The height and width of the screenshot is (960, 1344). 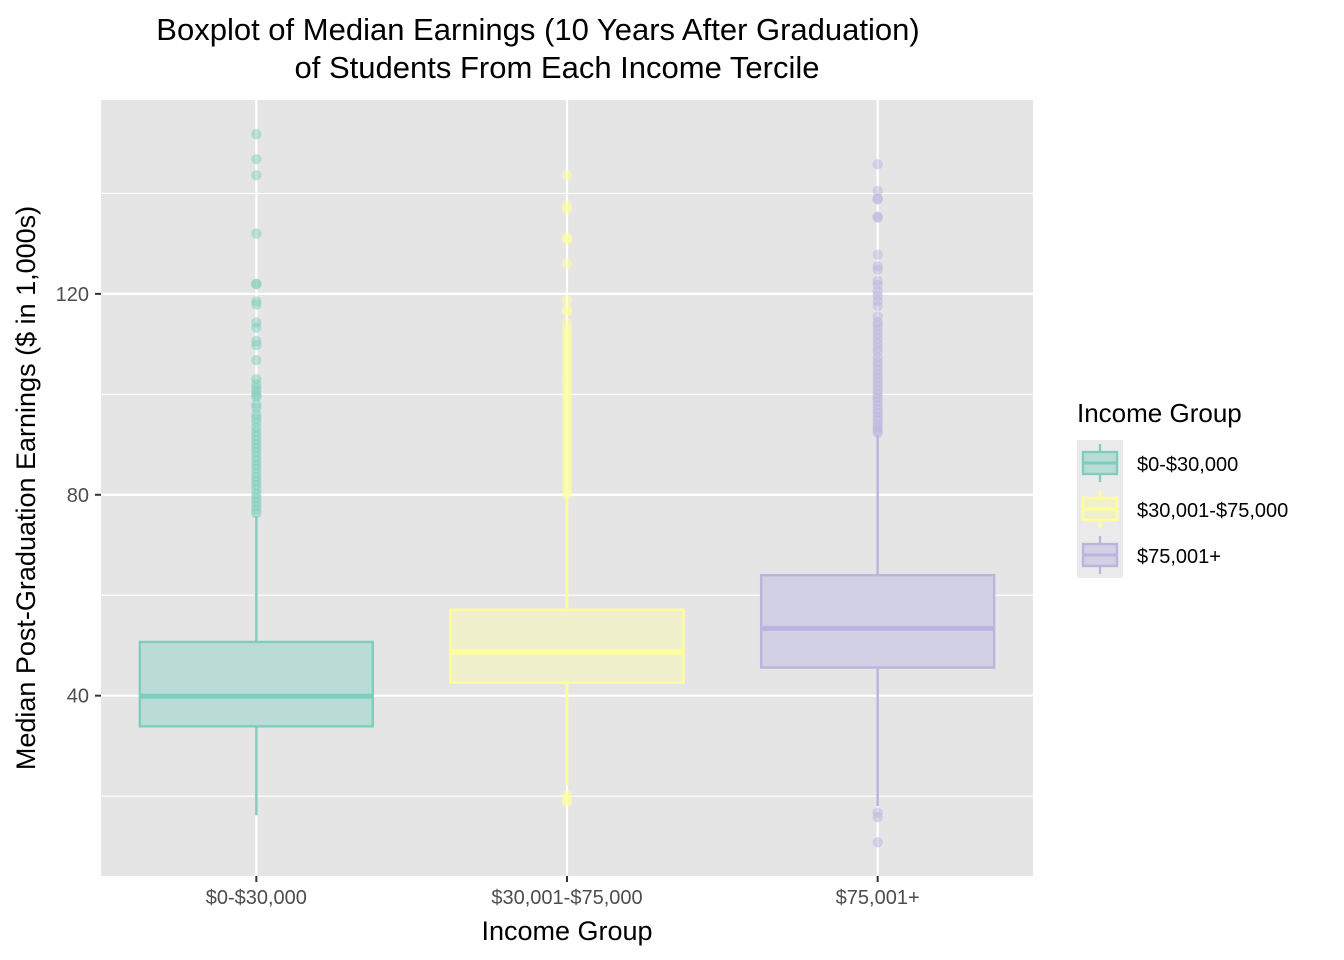 What do you see at coordinates (878, 898) in the screenshot?
I see `x-tick-label: $75,001+` at bounding box center [878, 898].